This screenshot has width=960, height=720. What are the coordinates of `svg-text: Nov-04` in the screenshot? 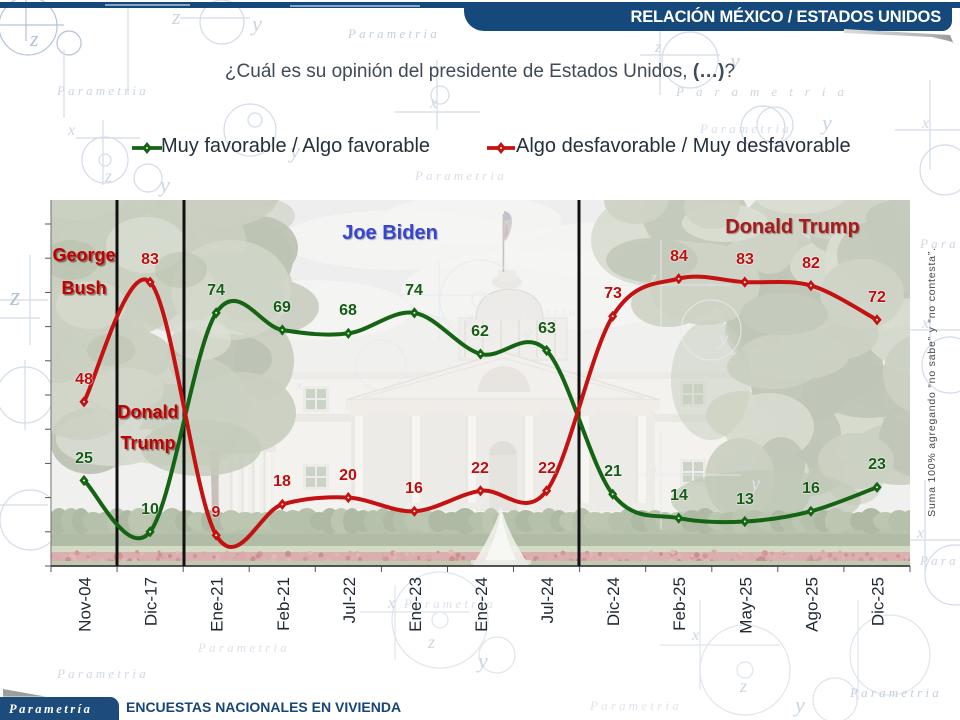 It's located at (85, 604).